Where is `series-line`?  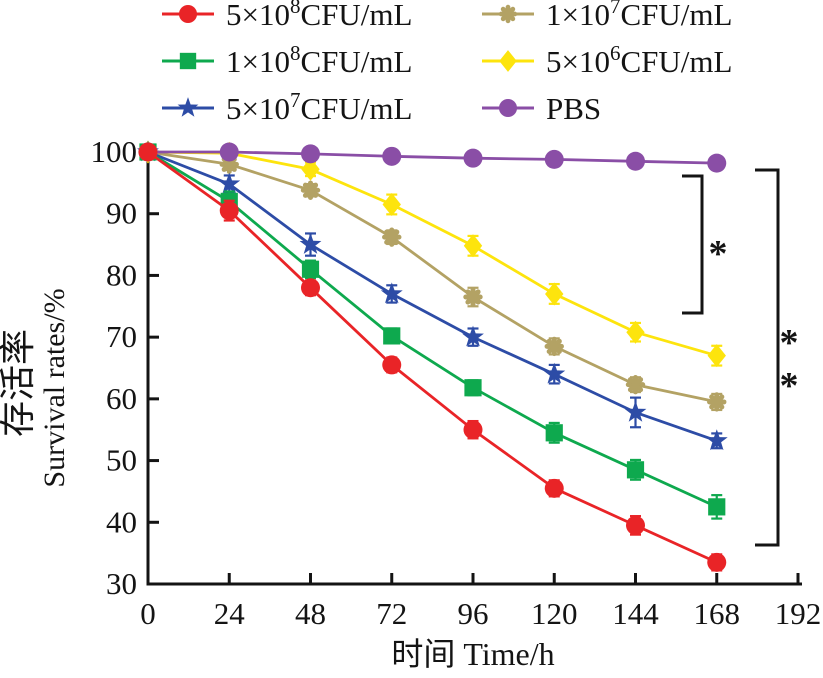 series-line is located at coordinates (432, 157).